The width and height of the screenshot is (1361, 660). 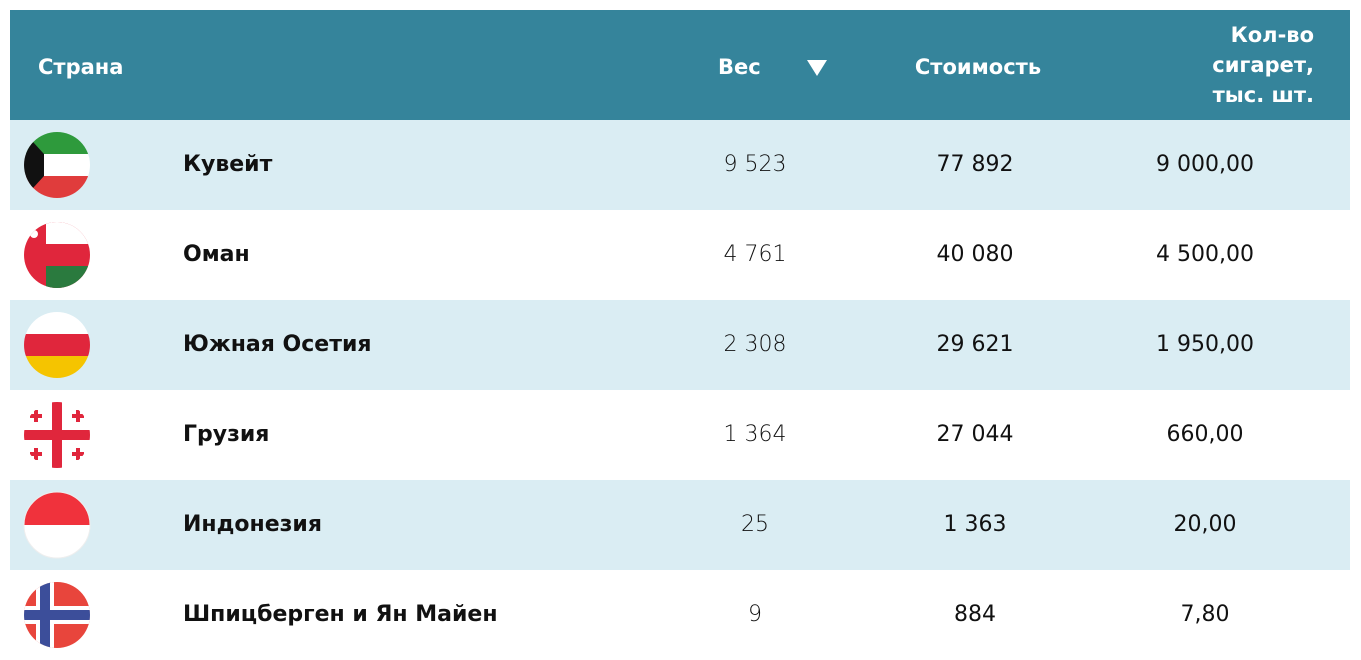 What do you see at coordinates (975, 344) in the screenshot?
I see `cell: 29 621` at bounding box center [975, 344].